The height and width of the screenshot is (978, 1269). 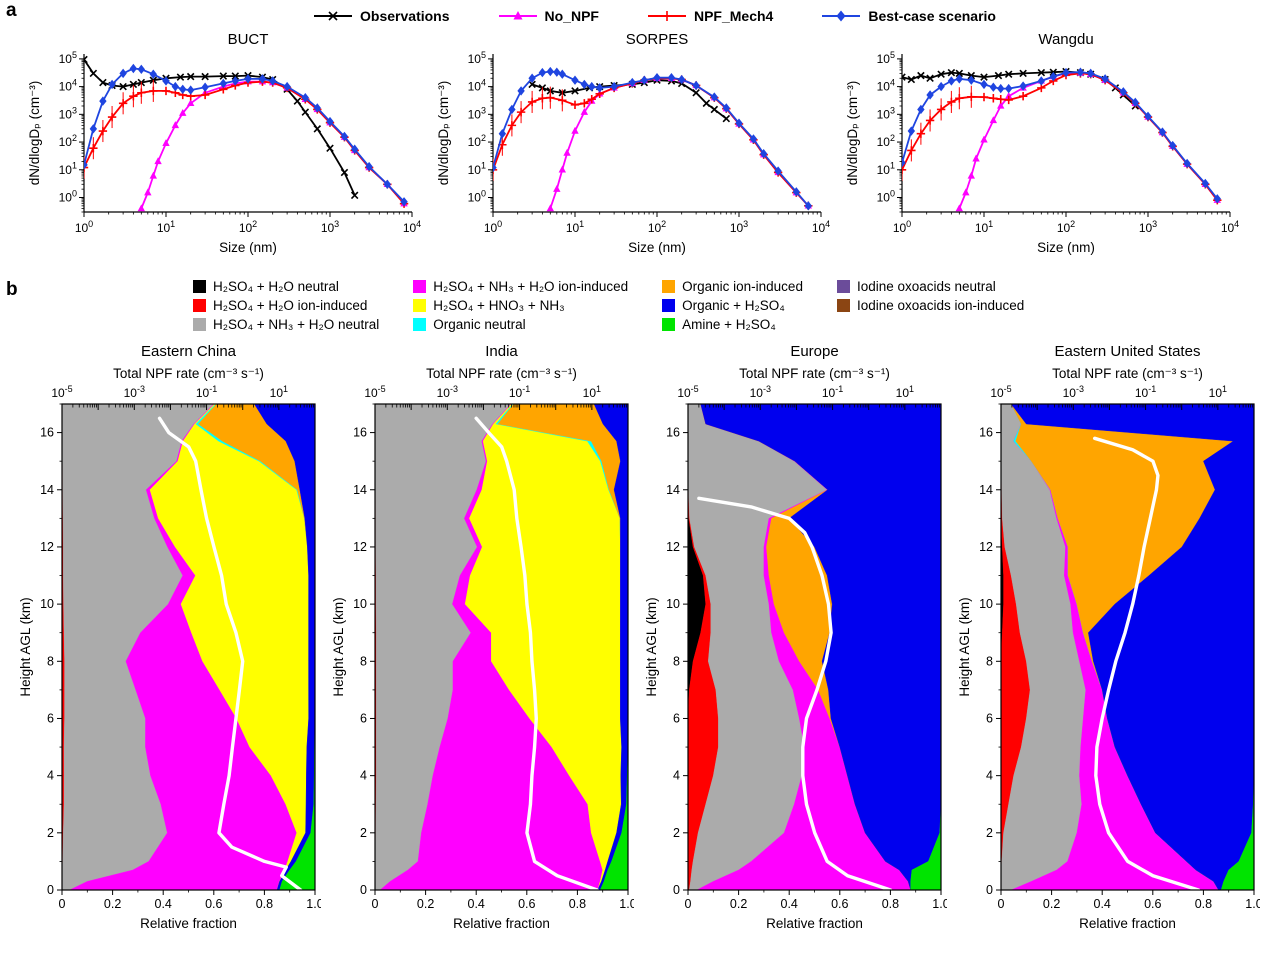 What do you see at coordinates (290, 305) in the screenshot?
I see `legend-label: H₂SO₄ + H₂O ion-induced` at bounding box center [290, 305].